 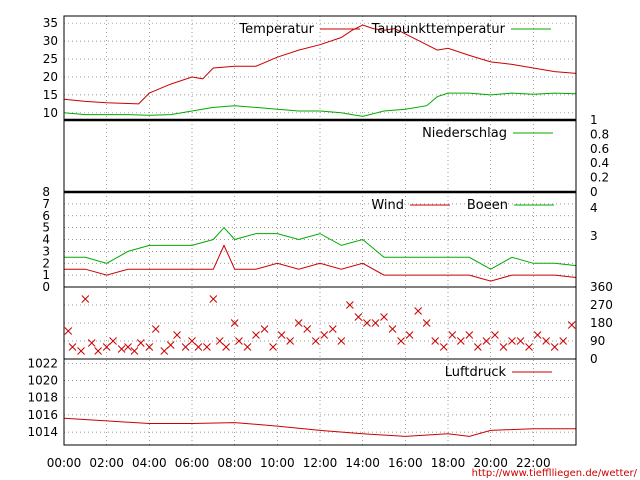 I want to click on precip-ytick-label: 0, so click(x=594, y=192).